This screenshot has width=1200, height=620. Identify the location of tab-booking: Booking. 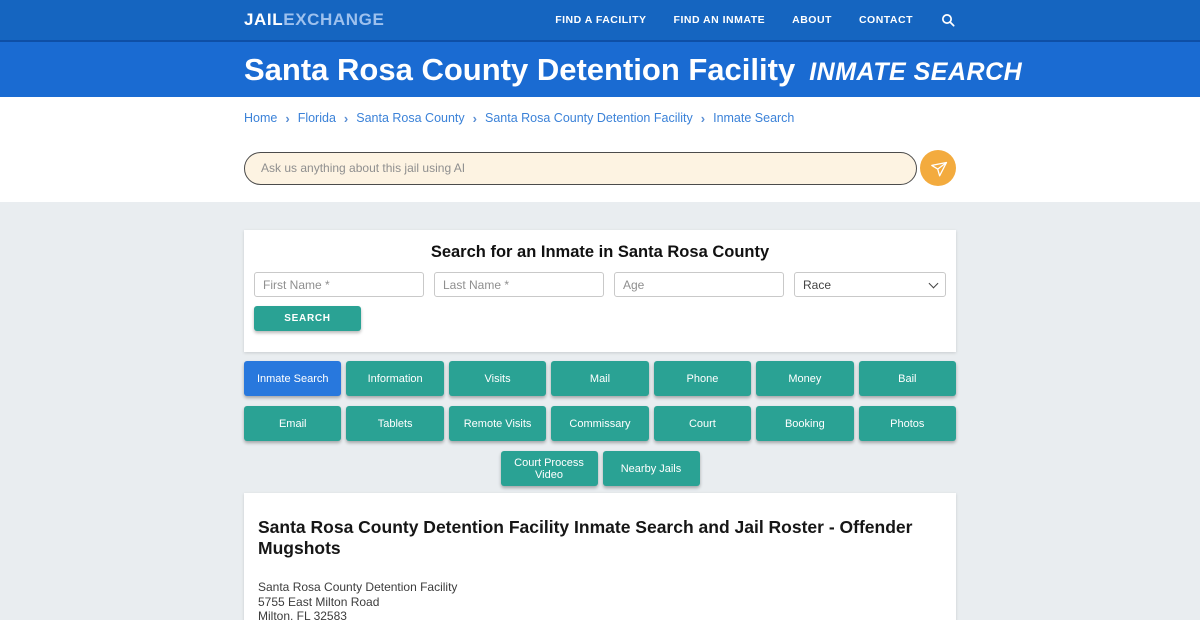
(805, 423).